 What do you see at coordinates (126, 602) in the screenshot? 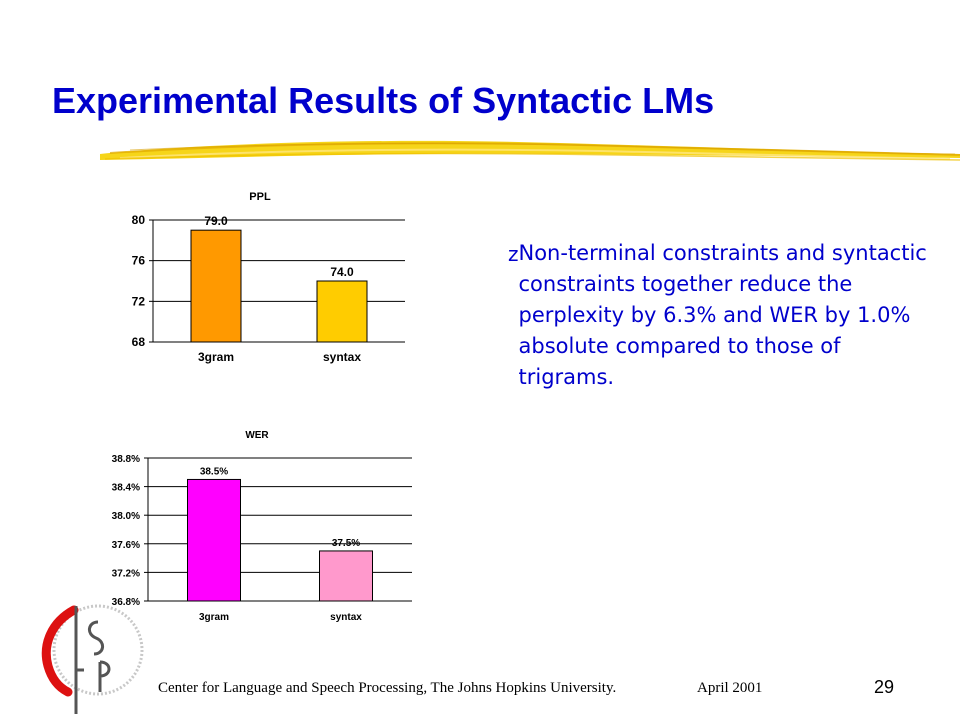
I see `wer-y-tick-label: 36.8%` at bounding box center [126, 602].